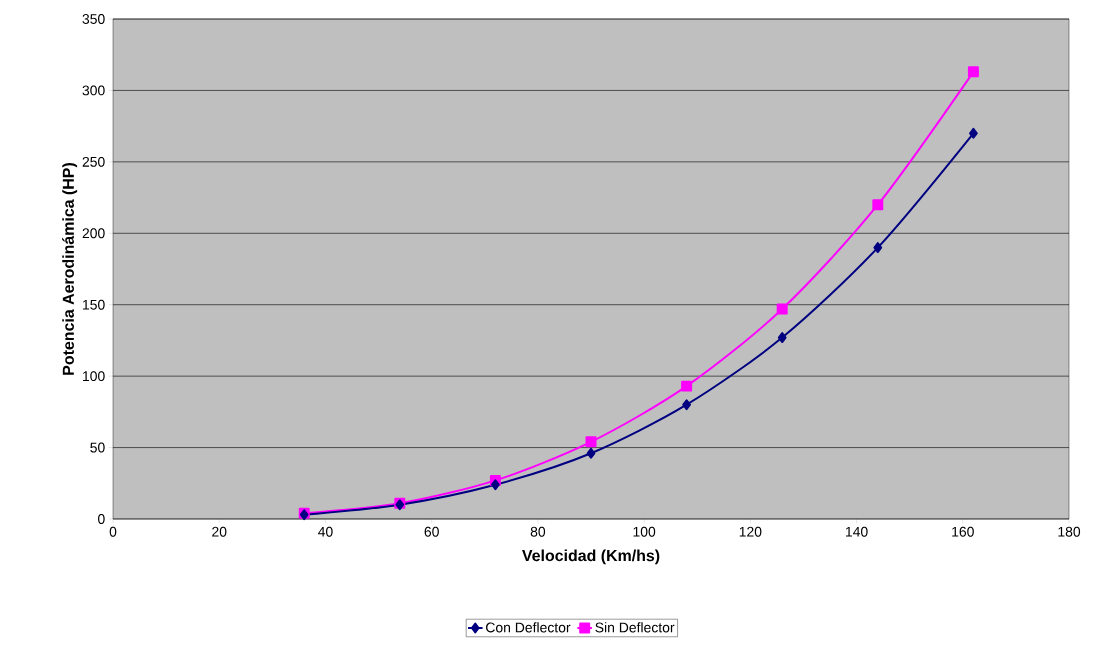  I want to click on x-tick-label: 0, so click(113, 531).